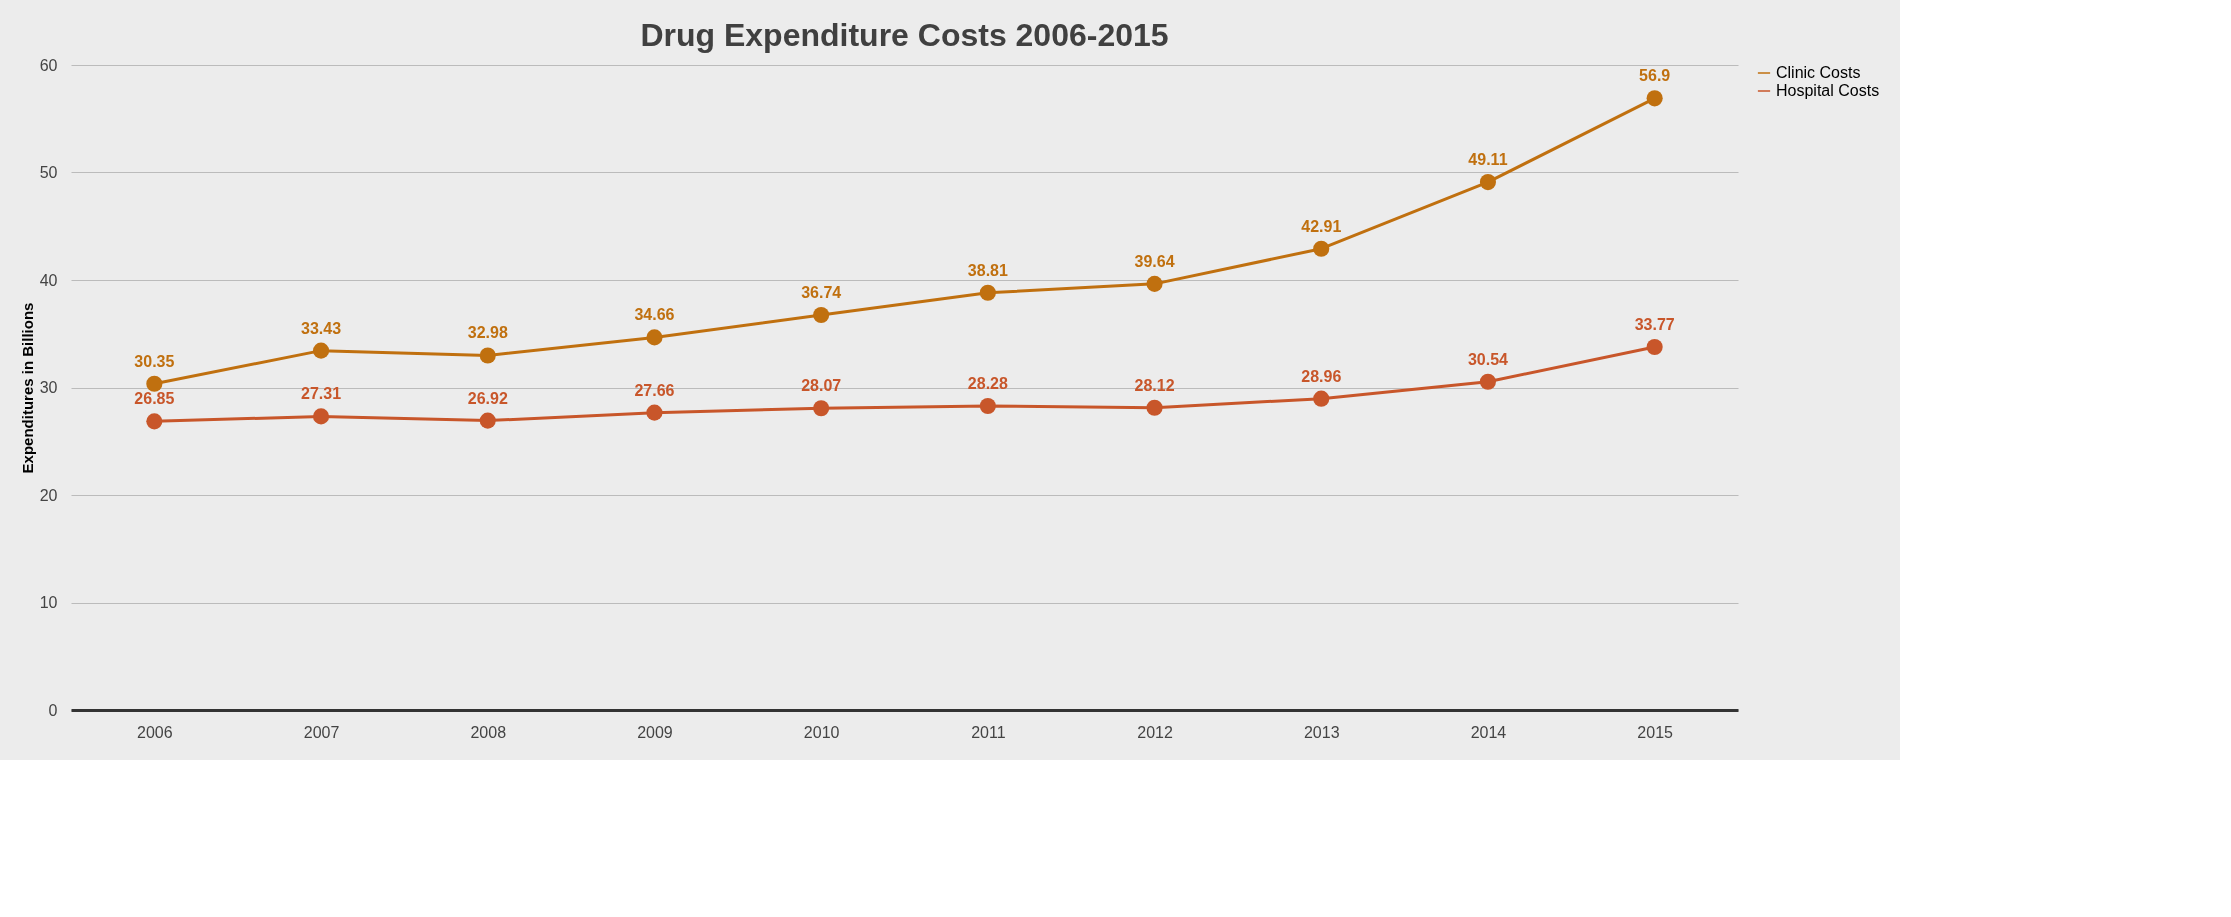 The image size is (2231, 917). I want to click on x-tick-label: 2006, so click(155, 732).